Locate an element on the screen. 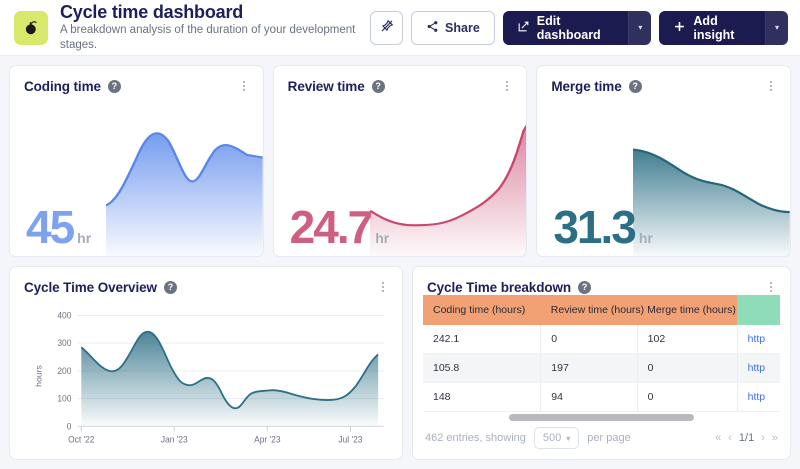 This screenshot has width=800, height=469. entries-label: 462 entries, showing is located at coordinates (475, 438).